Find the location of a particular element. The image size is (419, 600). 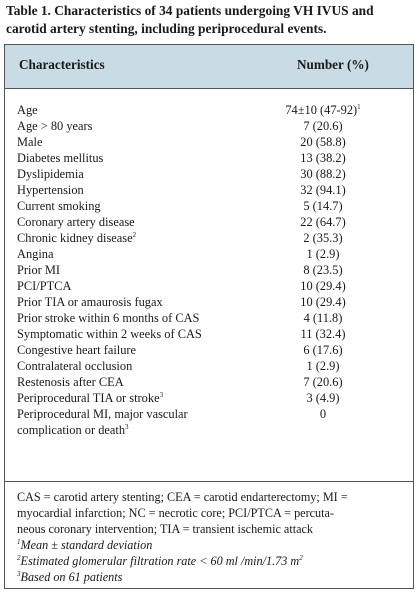

row-value: 2 (35.3) is located at coordinates (323, 238).